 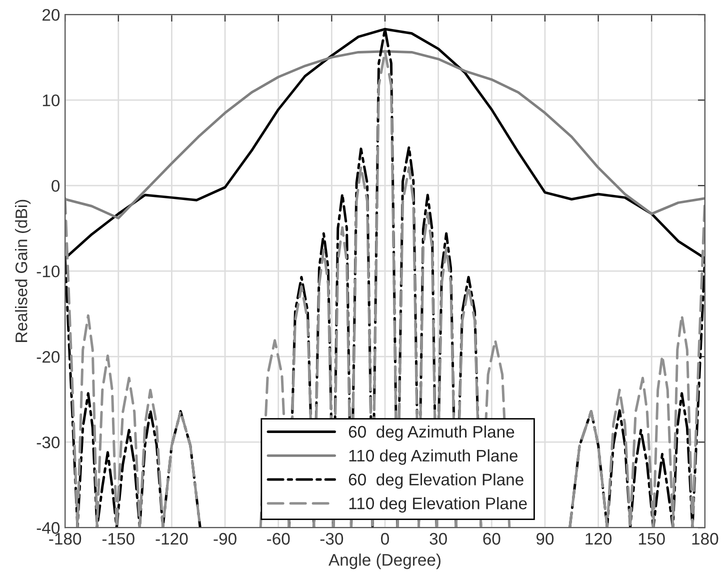 What do you see at coordinates (48, 442) in the screenshot?
I see `y-tick-label: -30` at bounding box center [48, 442].